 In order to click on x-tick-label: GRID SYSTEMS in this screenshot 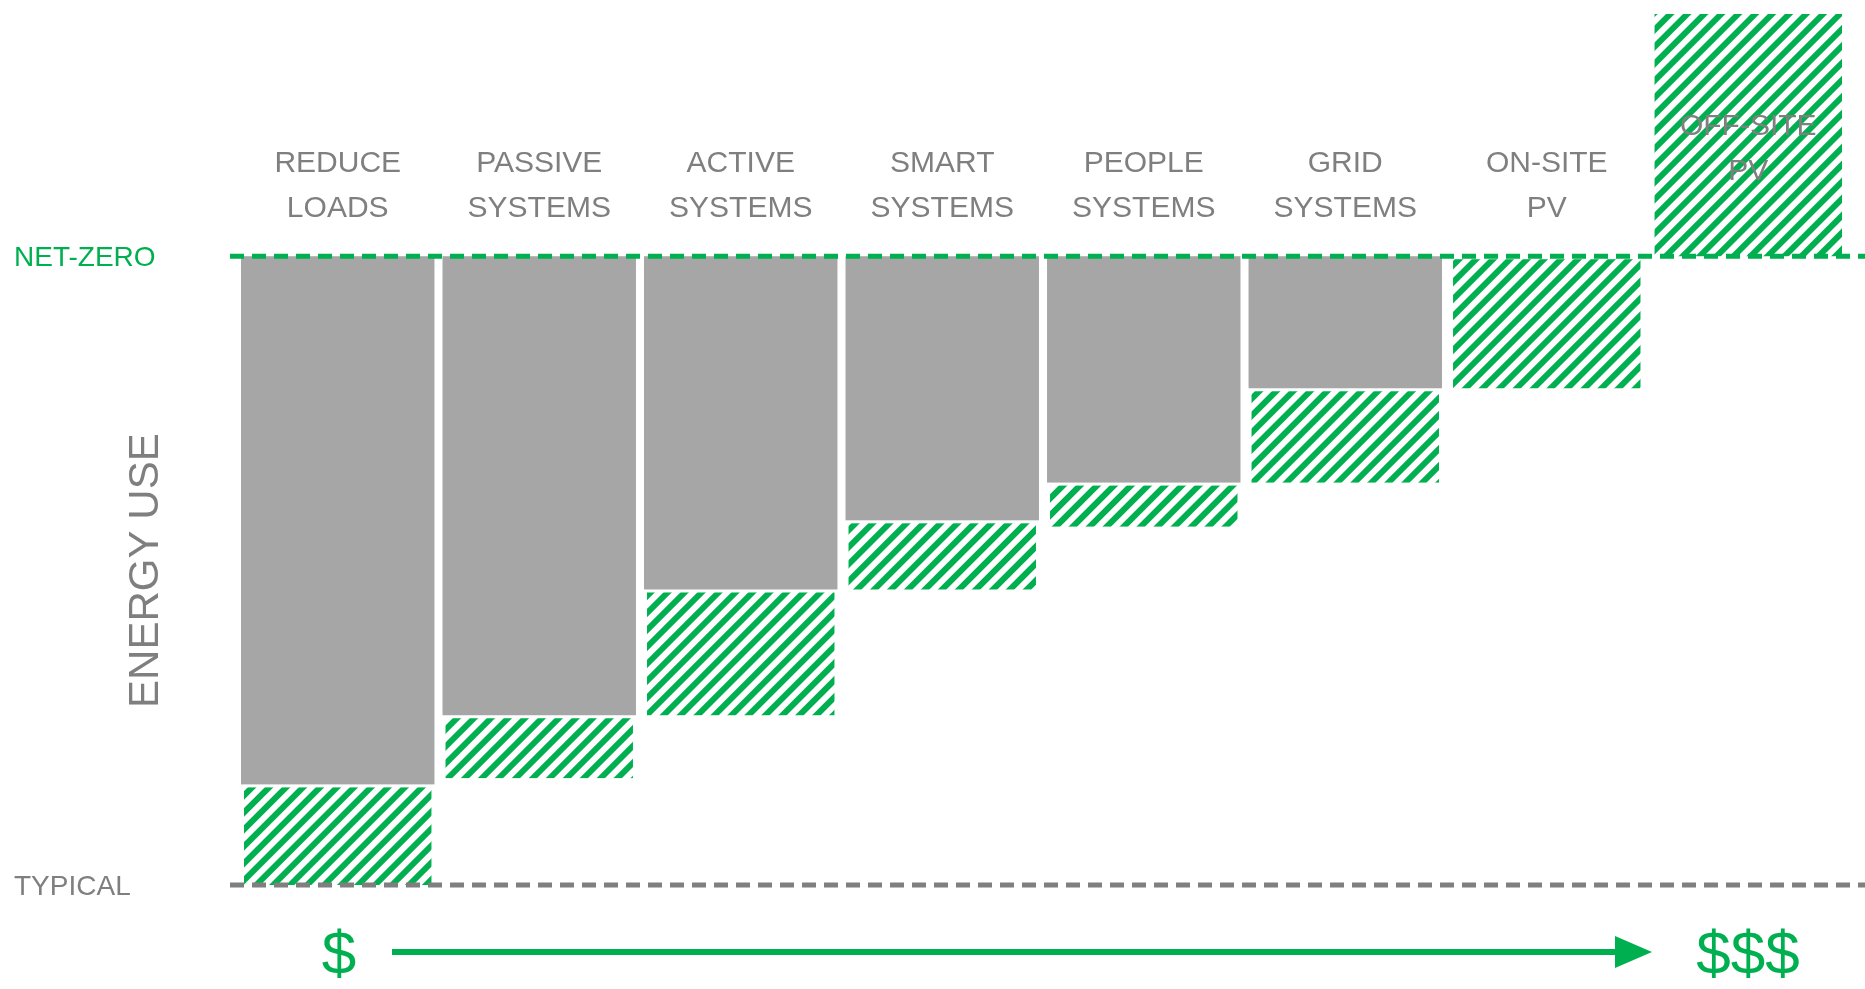, I will do `click(1345, 184)`.